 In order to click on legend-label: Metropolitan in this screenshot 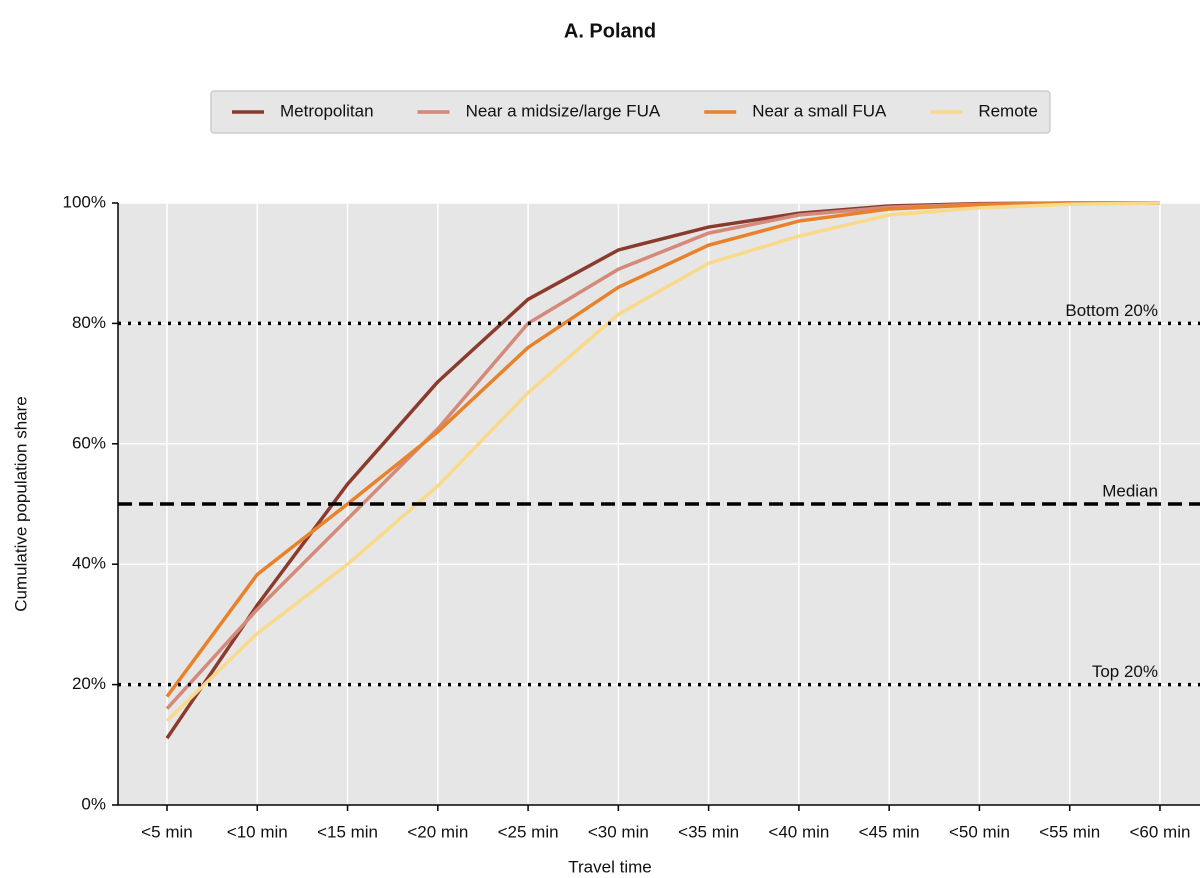, I will do `click(327, 110)`.